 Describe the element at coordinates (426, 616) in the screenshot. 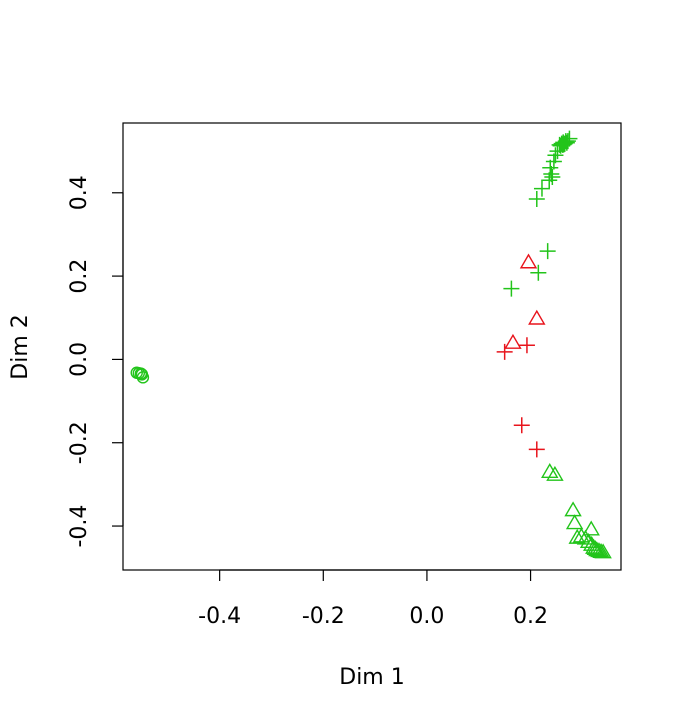

I see `x-tick-label: 0.0` at that location.